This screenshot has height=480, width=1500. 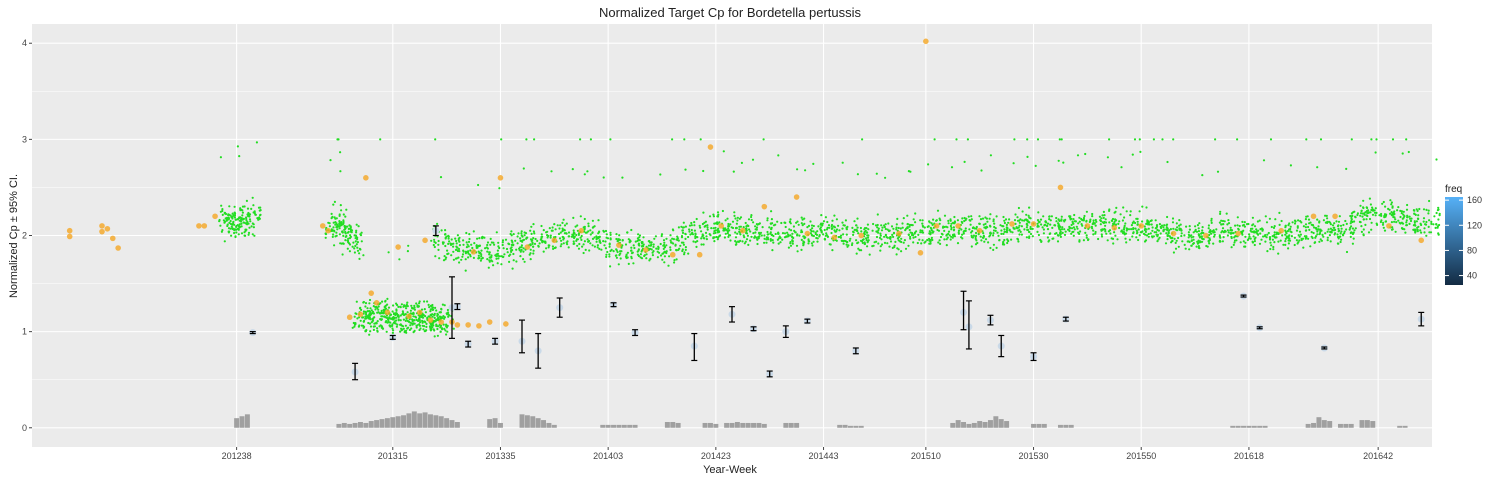 I want to click on x-tick-label: 201335, so click(x=500, y=456).